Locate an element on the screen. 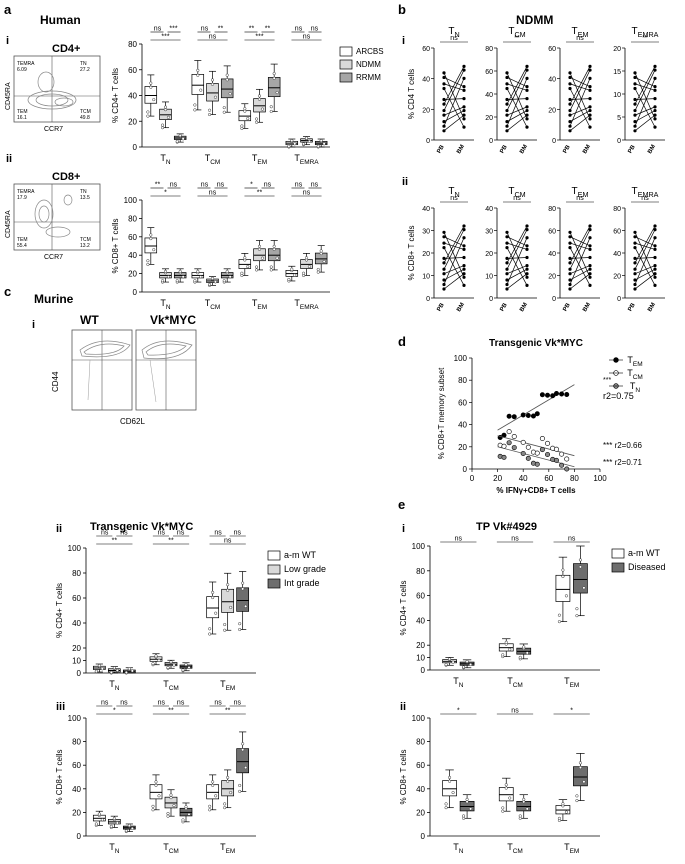  flow-plot-murine-wt: WT CD44 is located at coordinates (92, 362).